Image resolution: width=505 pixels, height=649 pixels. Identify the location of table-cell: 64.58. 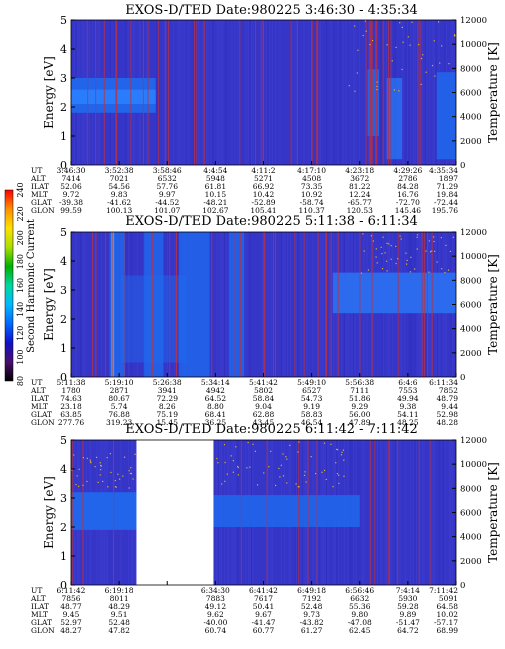
(448, 606).